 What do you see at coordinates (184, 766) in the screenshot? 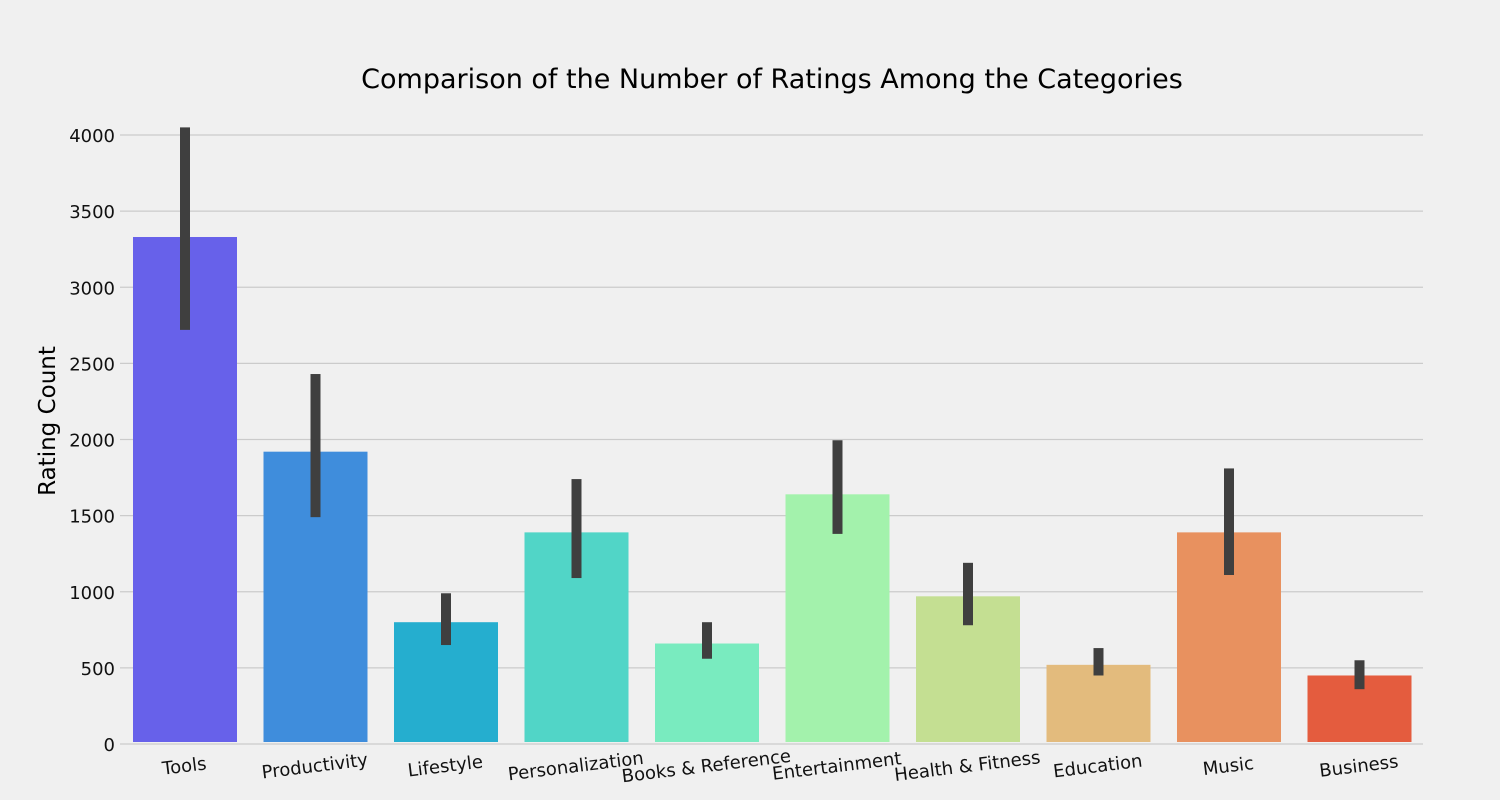
I see `x-tick-label: Tools` at bounding box center [184, 766].